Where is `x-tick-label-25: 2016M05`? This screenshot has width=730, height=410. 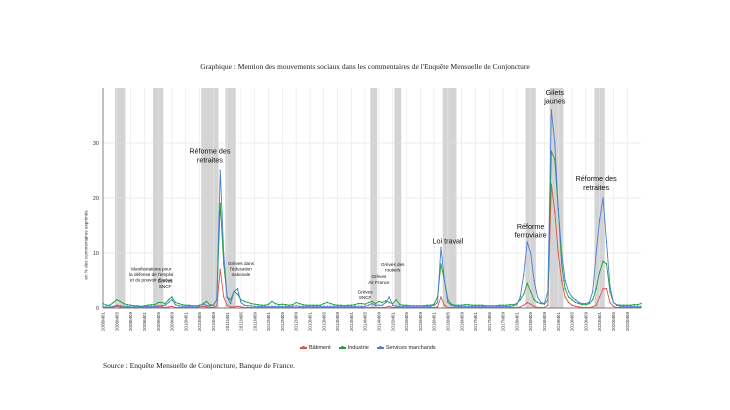 x-tick-label-25: 2016M05 is located at coordinates (447, 322).